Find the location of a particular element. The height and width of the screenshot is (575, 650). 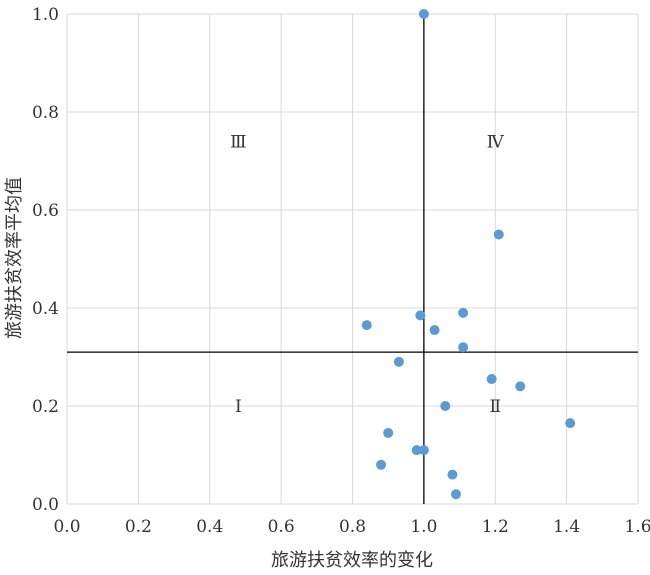

y-tick-label: 0.4 is located at coordinates (45, 309).